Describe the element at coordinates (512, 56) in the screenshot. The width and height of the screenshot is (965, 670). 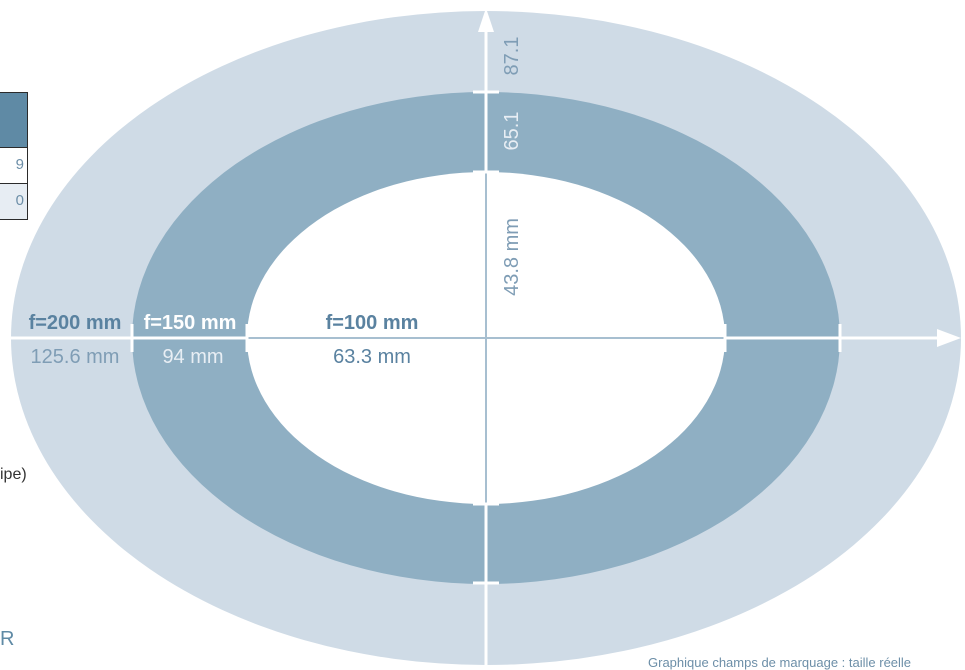
I see `vertical-dim-f200: 87.1` at that location.